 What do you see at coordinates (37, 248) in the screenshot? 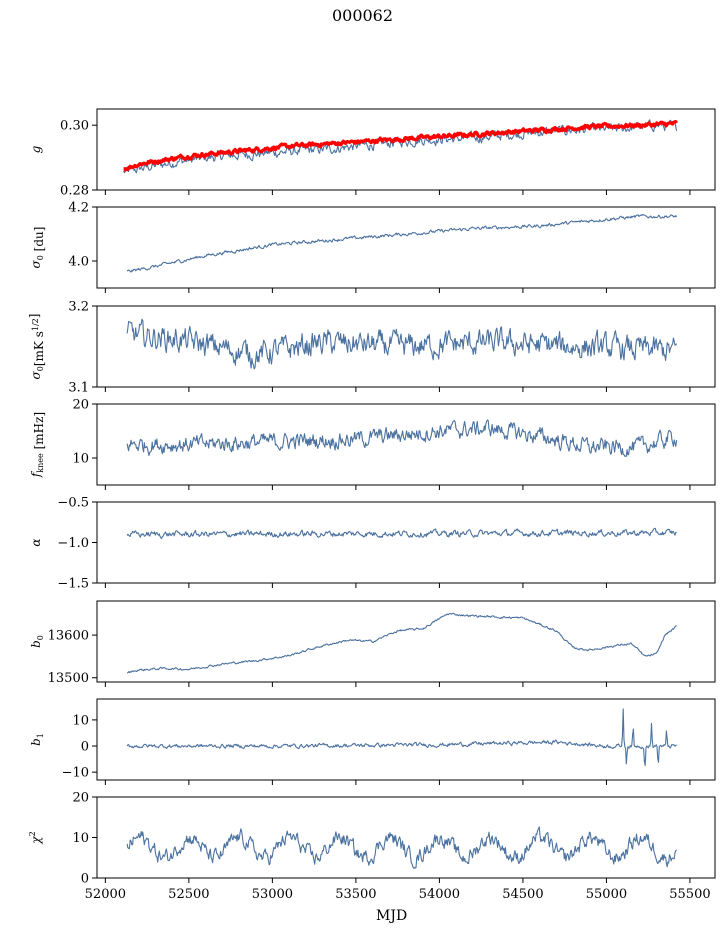
I see `y-axis-label: σ0 [du]` at bounding box center [37, 248].